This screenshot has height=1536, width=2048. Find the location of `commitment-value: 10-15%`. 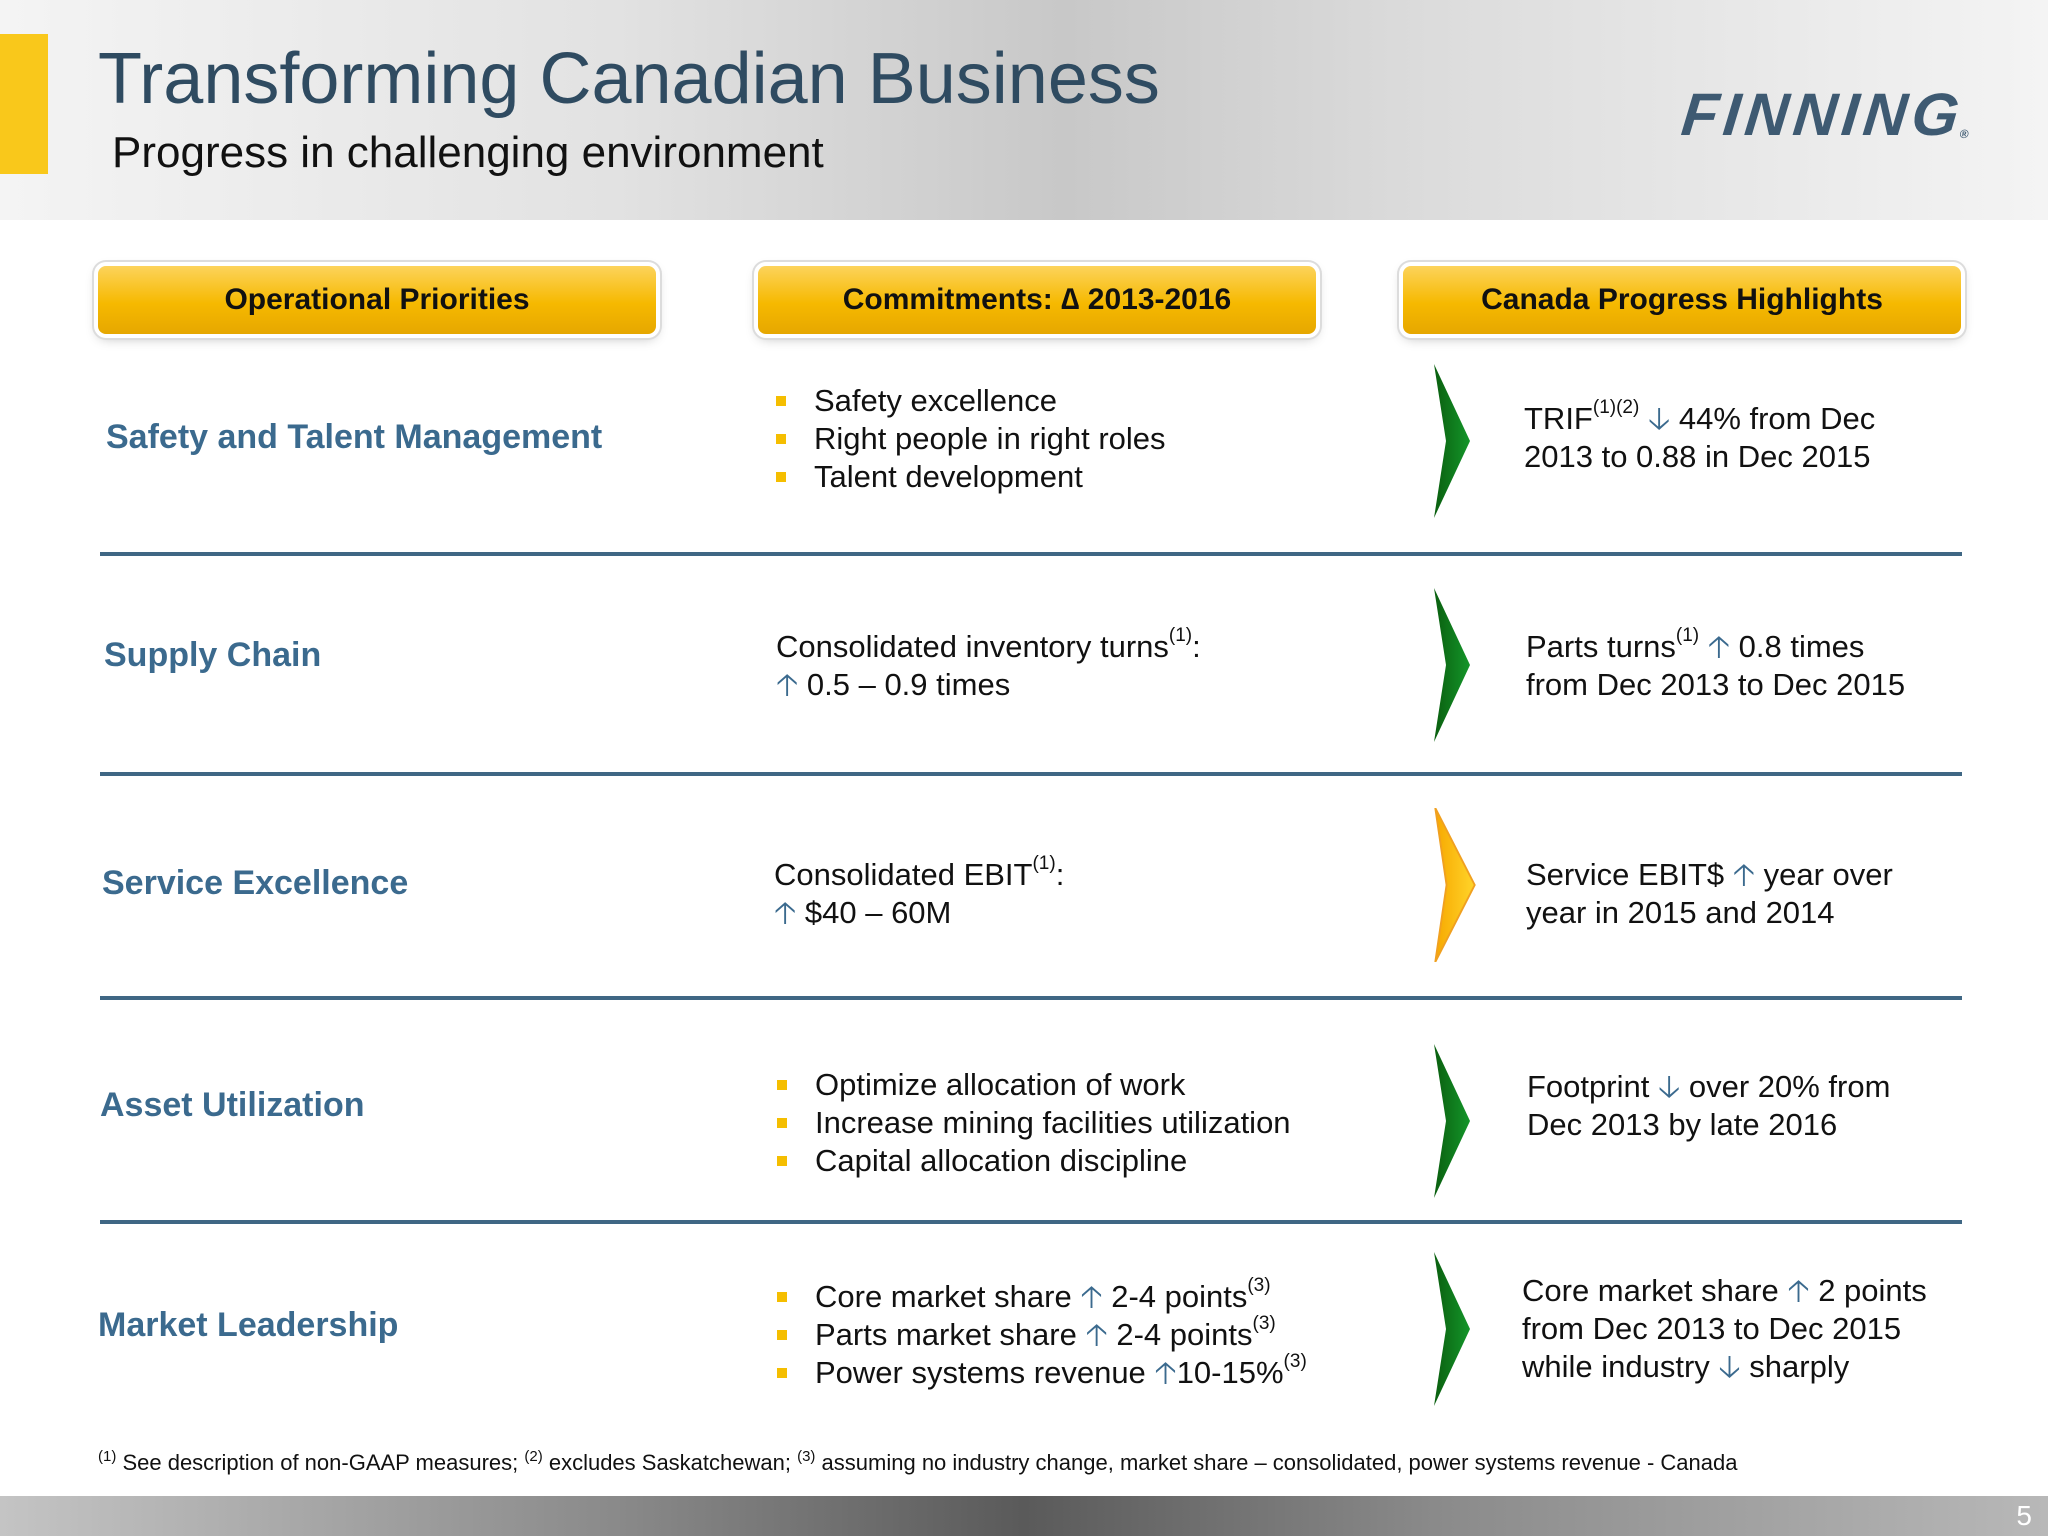

commitment-value: 10-15% is located at coordinates (1230, 1372).